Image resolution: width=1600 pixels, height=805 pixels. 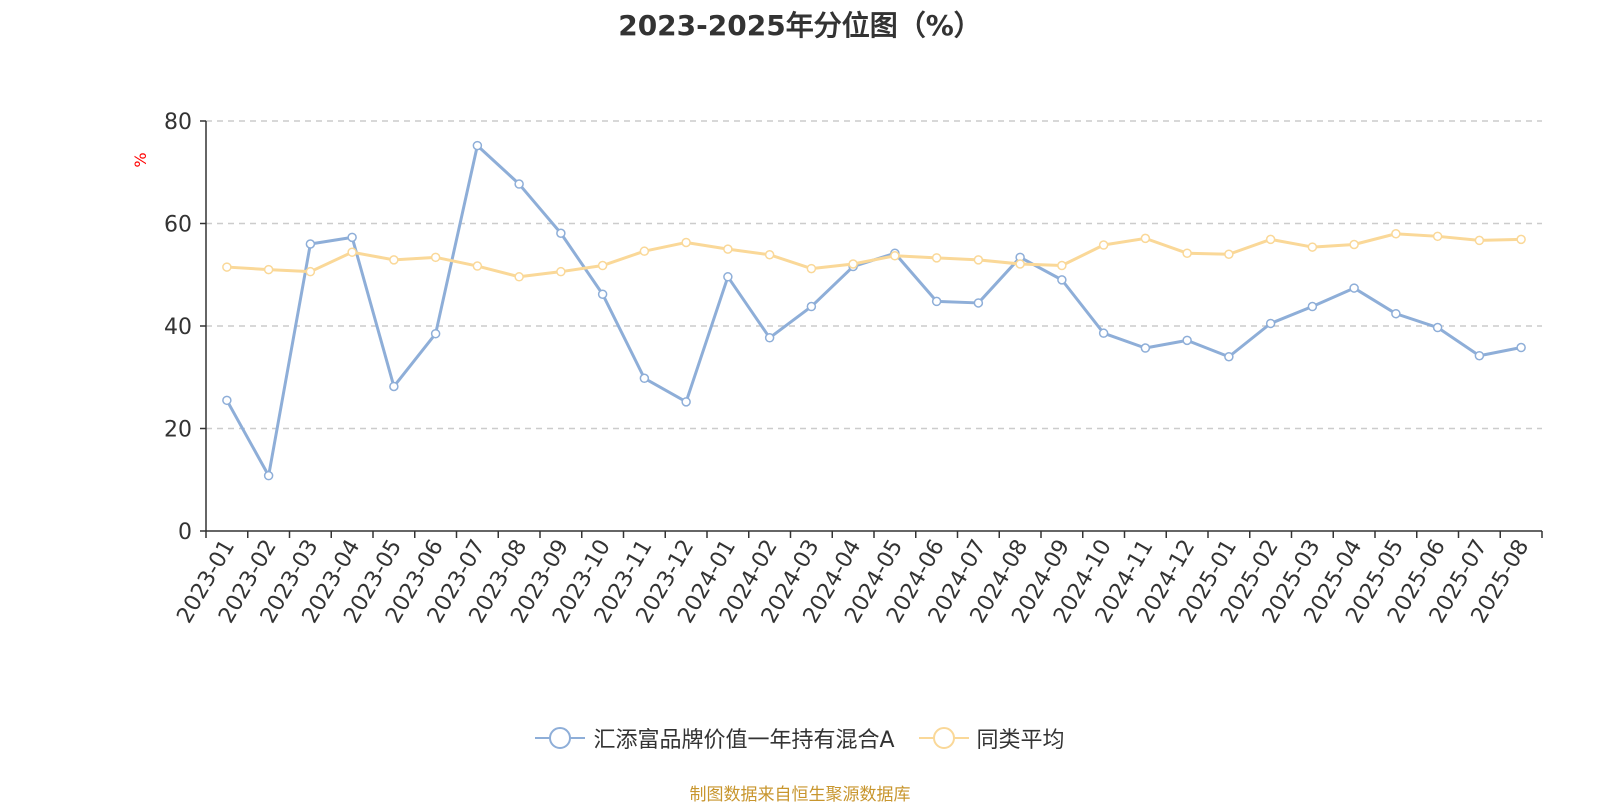 What do you see at coordinates (744, 740) in the screenshot?
I see `legend-label-series-1: 汇添富品牌价值一年持有混合A` at bounding box center [744, 740].